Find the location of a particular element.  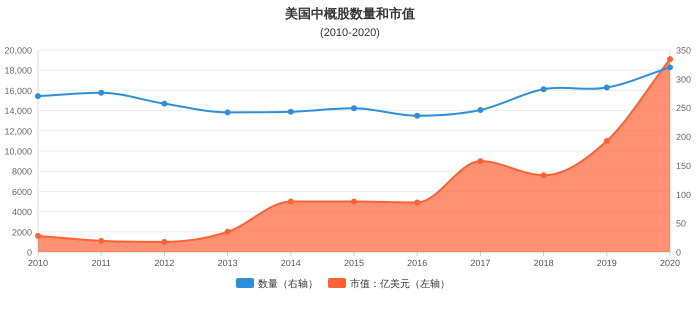

x-tick-label: 2016 is located at coordinates (417, 263).